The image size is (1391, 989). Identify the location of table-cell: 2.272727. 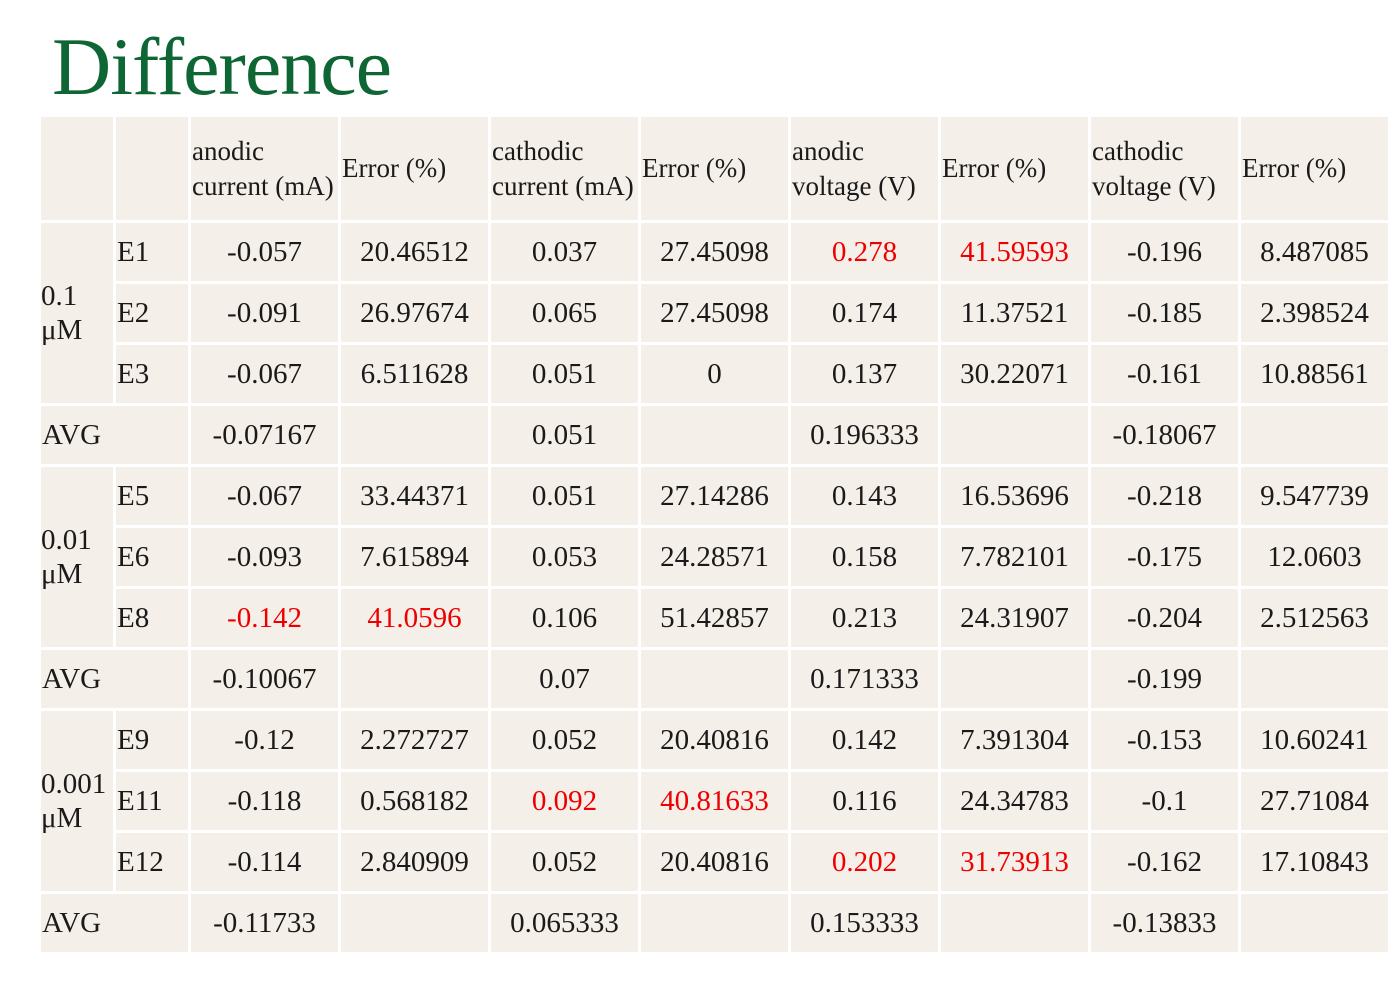
(414, 740).